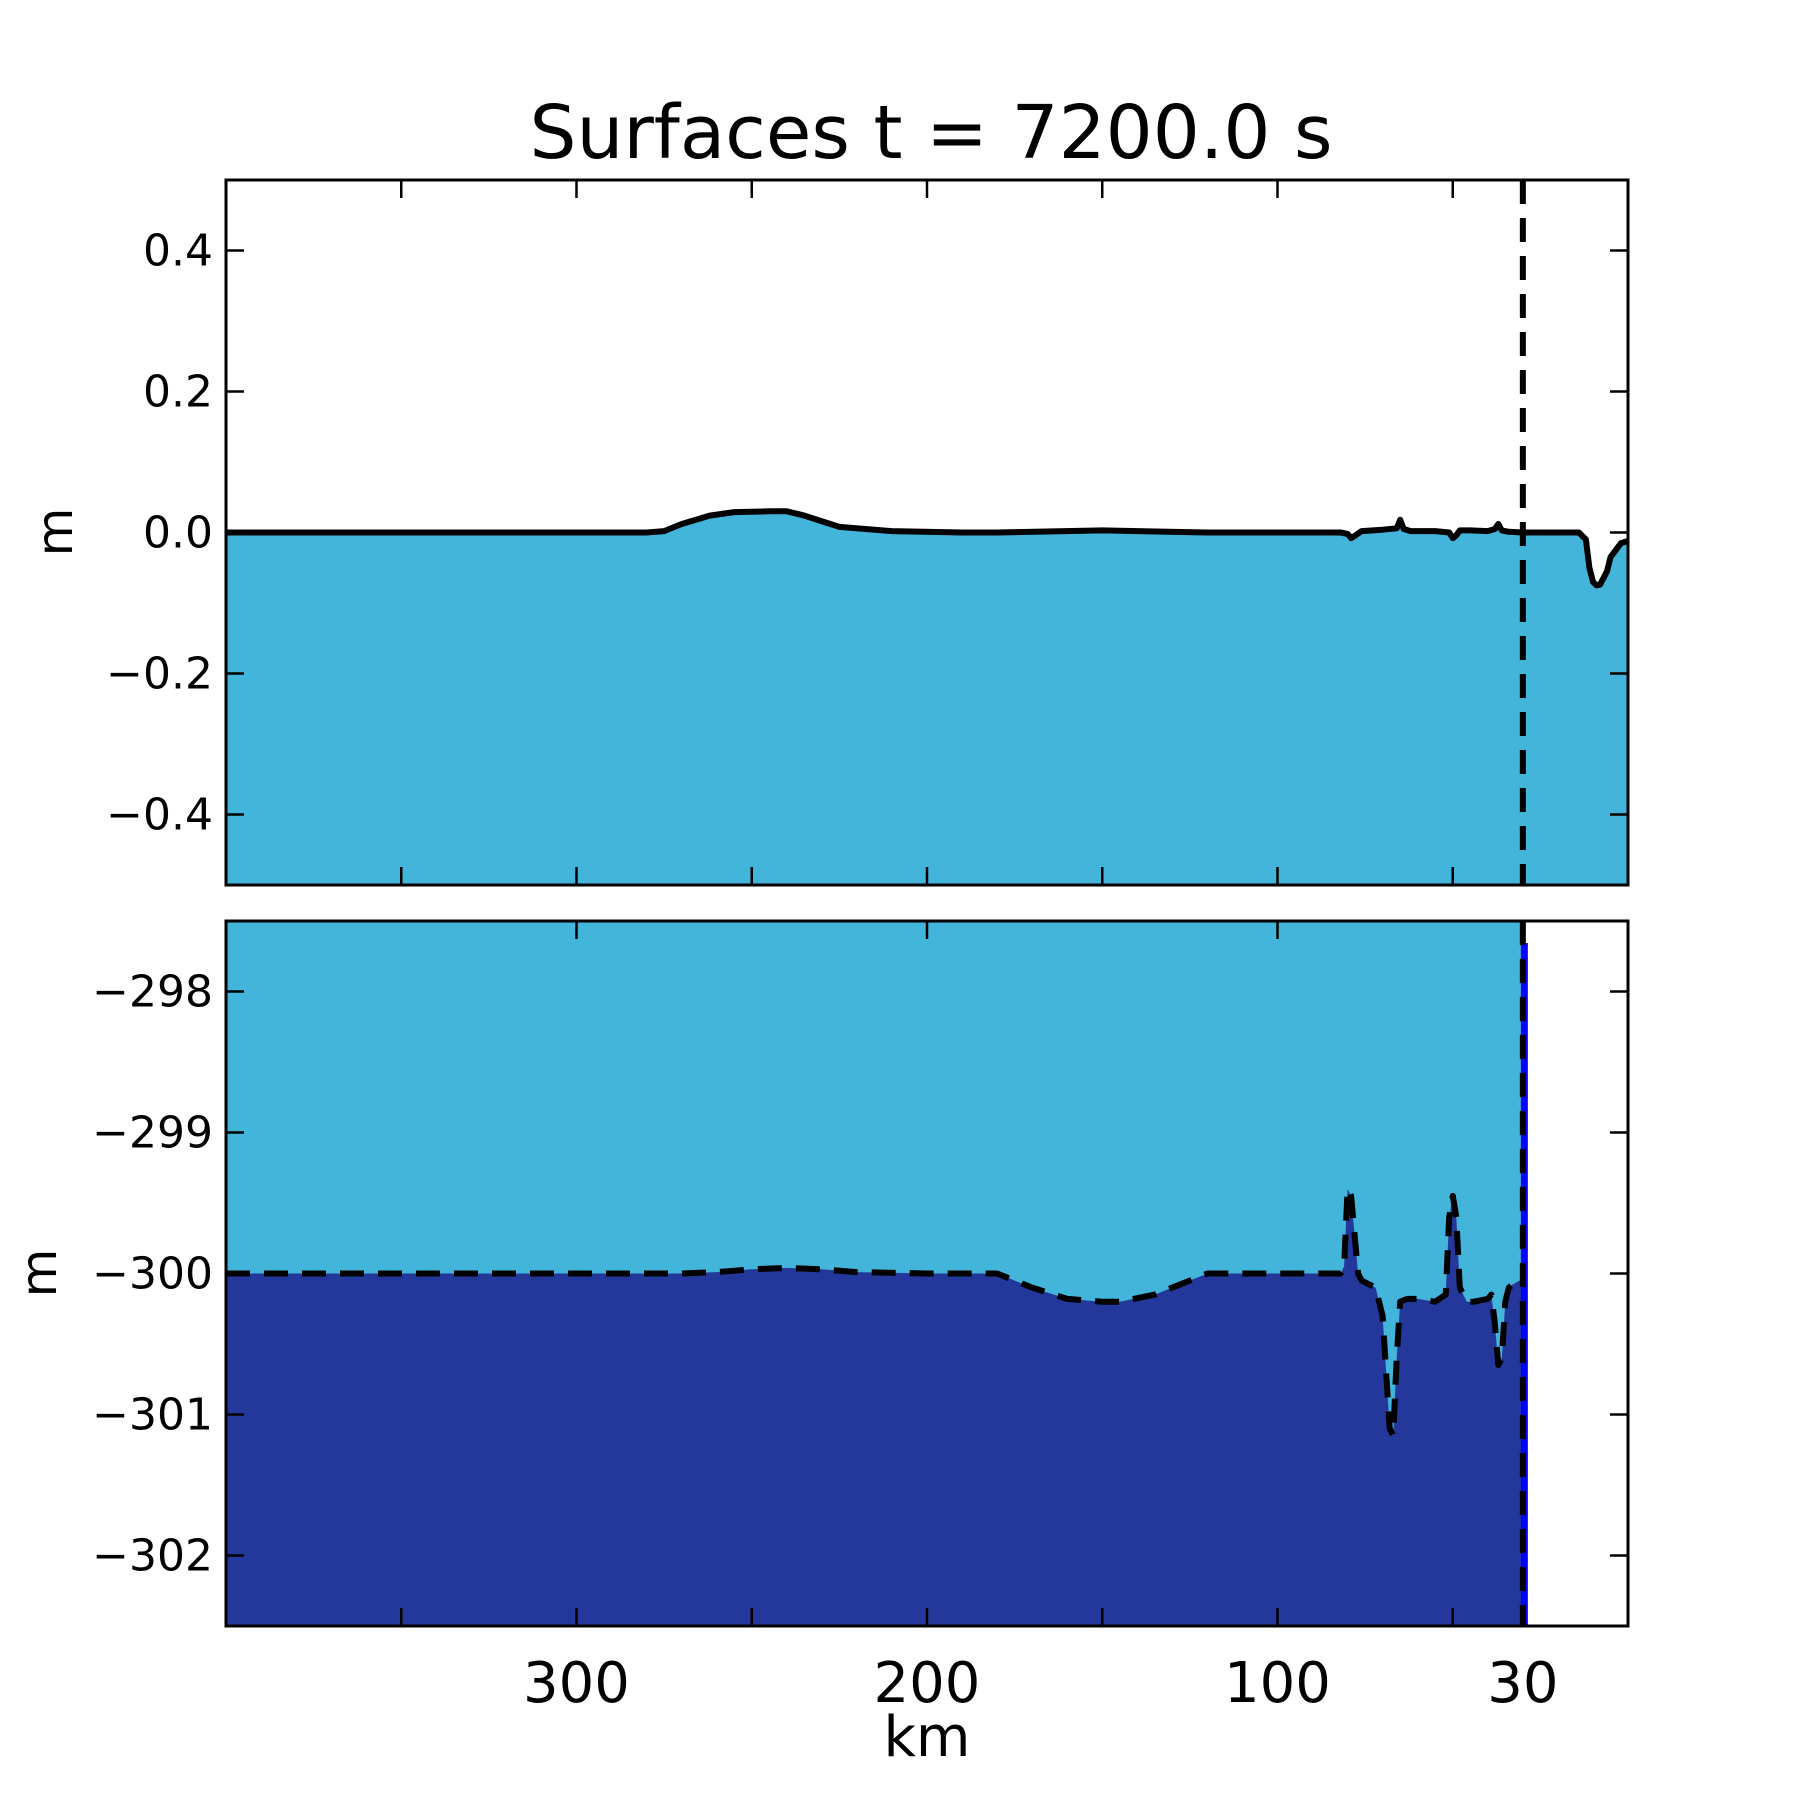 The width and height of the screenshot is (1800, 1800). I want to click on top-ylabel: m, so click(55, 532).